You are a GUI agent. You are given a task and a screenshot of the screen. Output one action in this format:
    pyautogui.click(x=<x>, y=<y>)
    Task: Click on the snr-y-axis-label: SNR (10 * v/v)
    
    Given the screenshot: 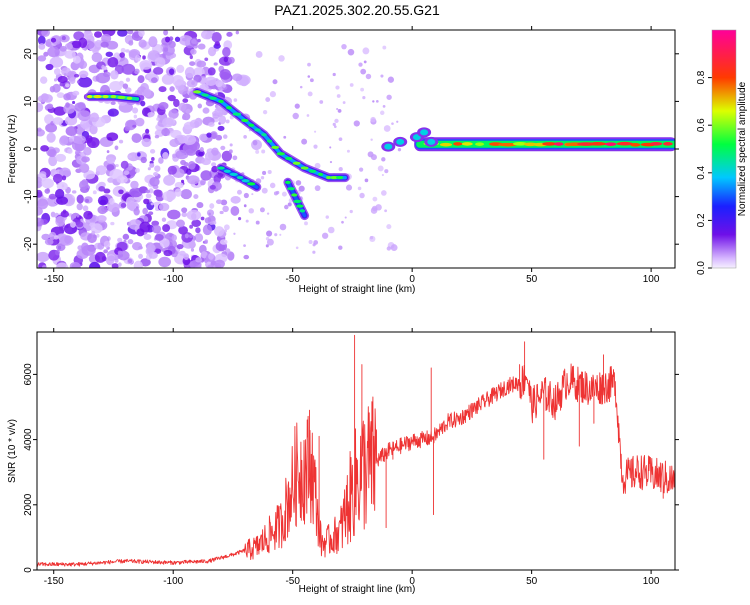 What is the action you would take?
    pyautogui.click(x=12, y=451)
    